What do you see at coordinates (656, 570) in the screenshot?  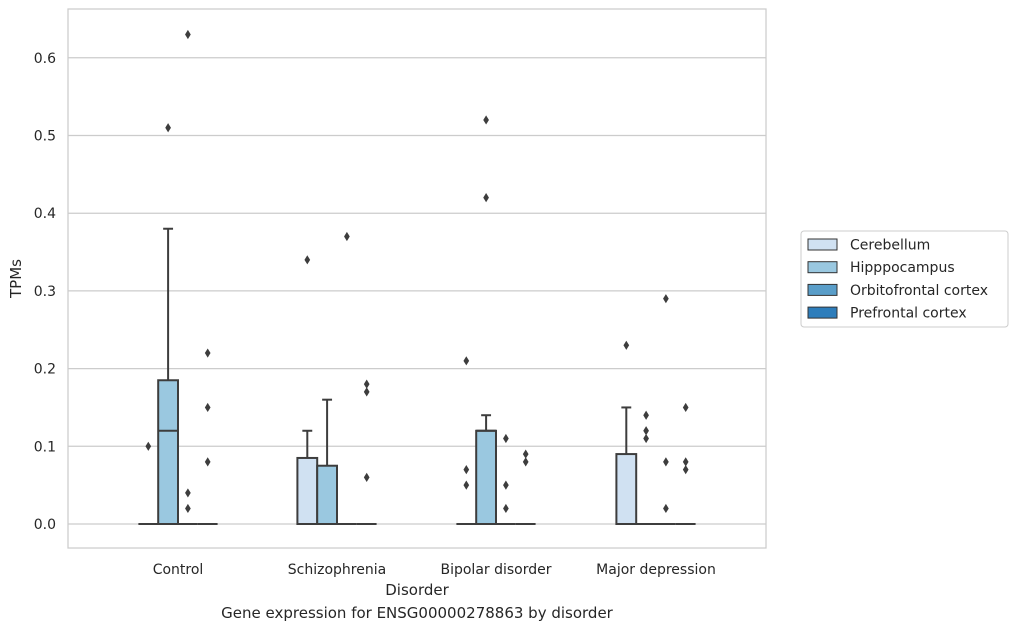 I see `x-tick-label: Major depression` at bounding box center [656, 570].